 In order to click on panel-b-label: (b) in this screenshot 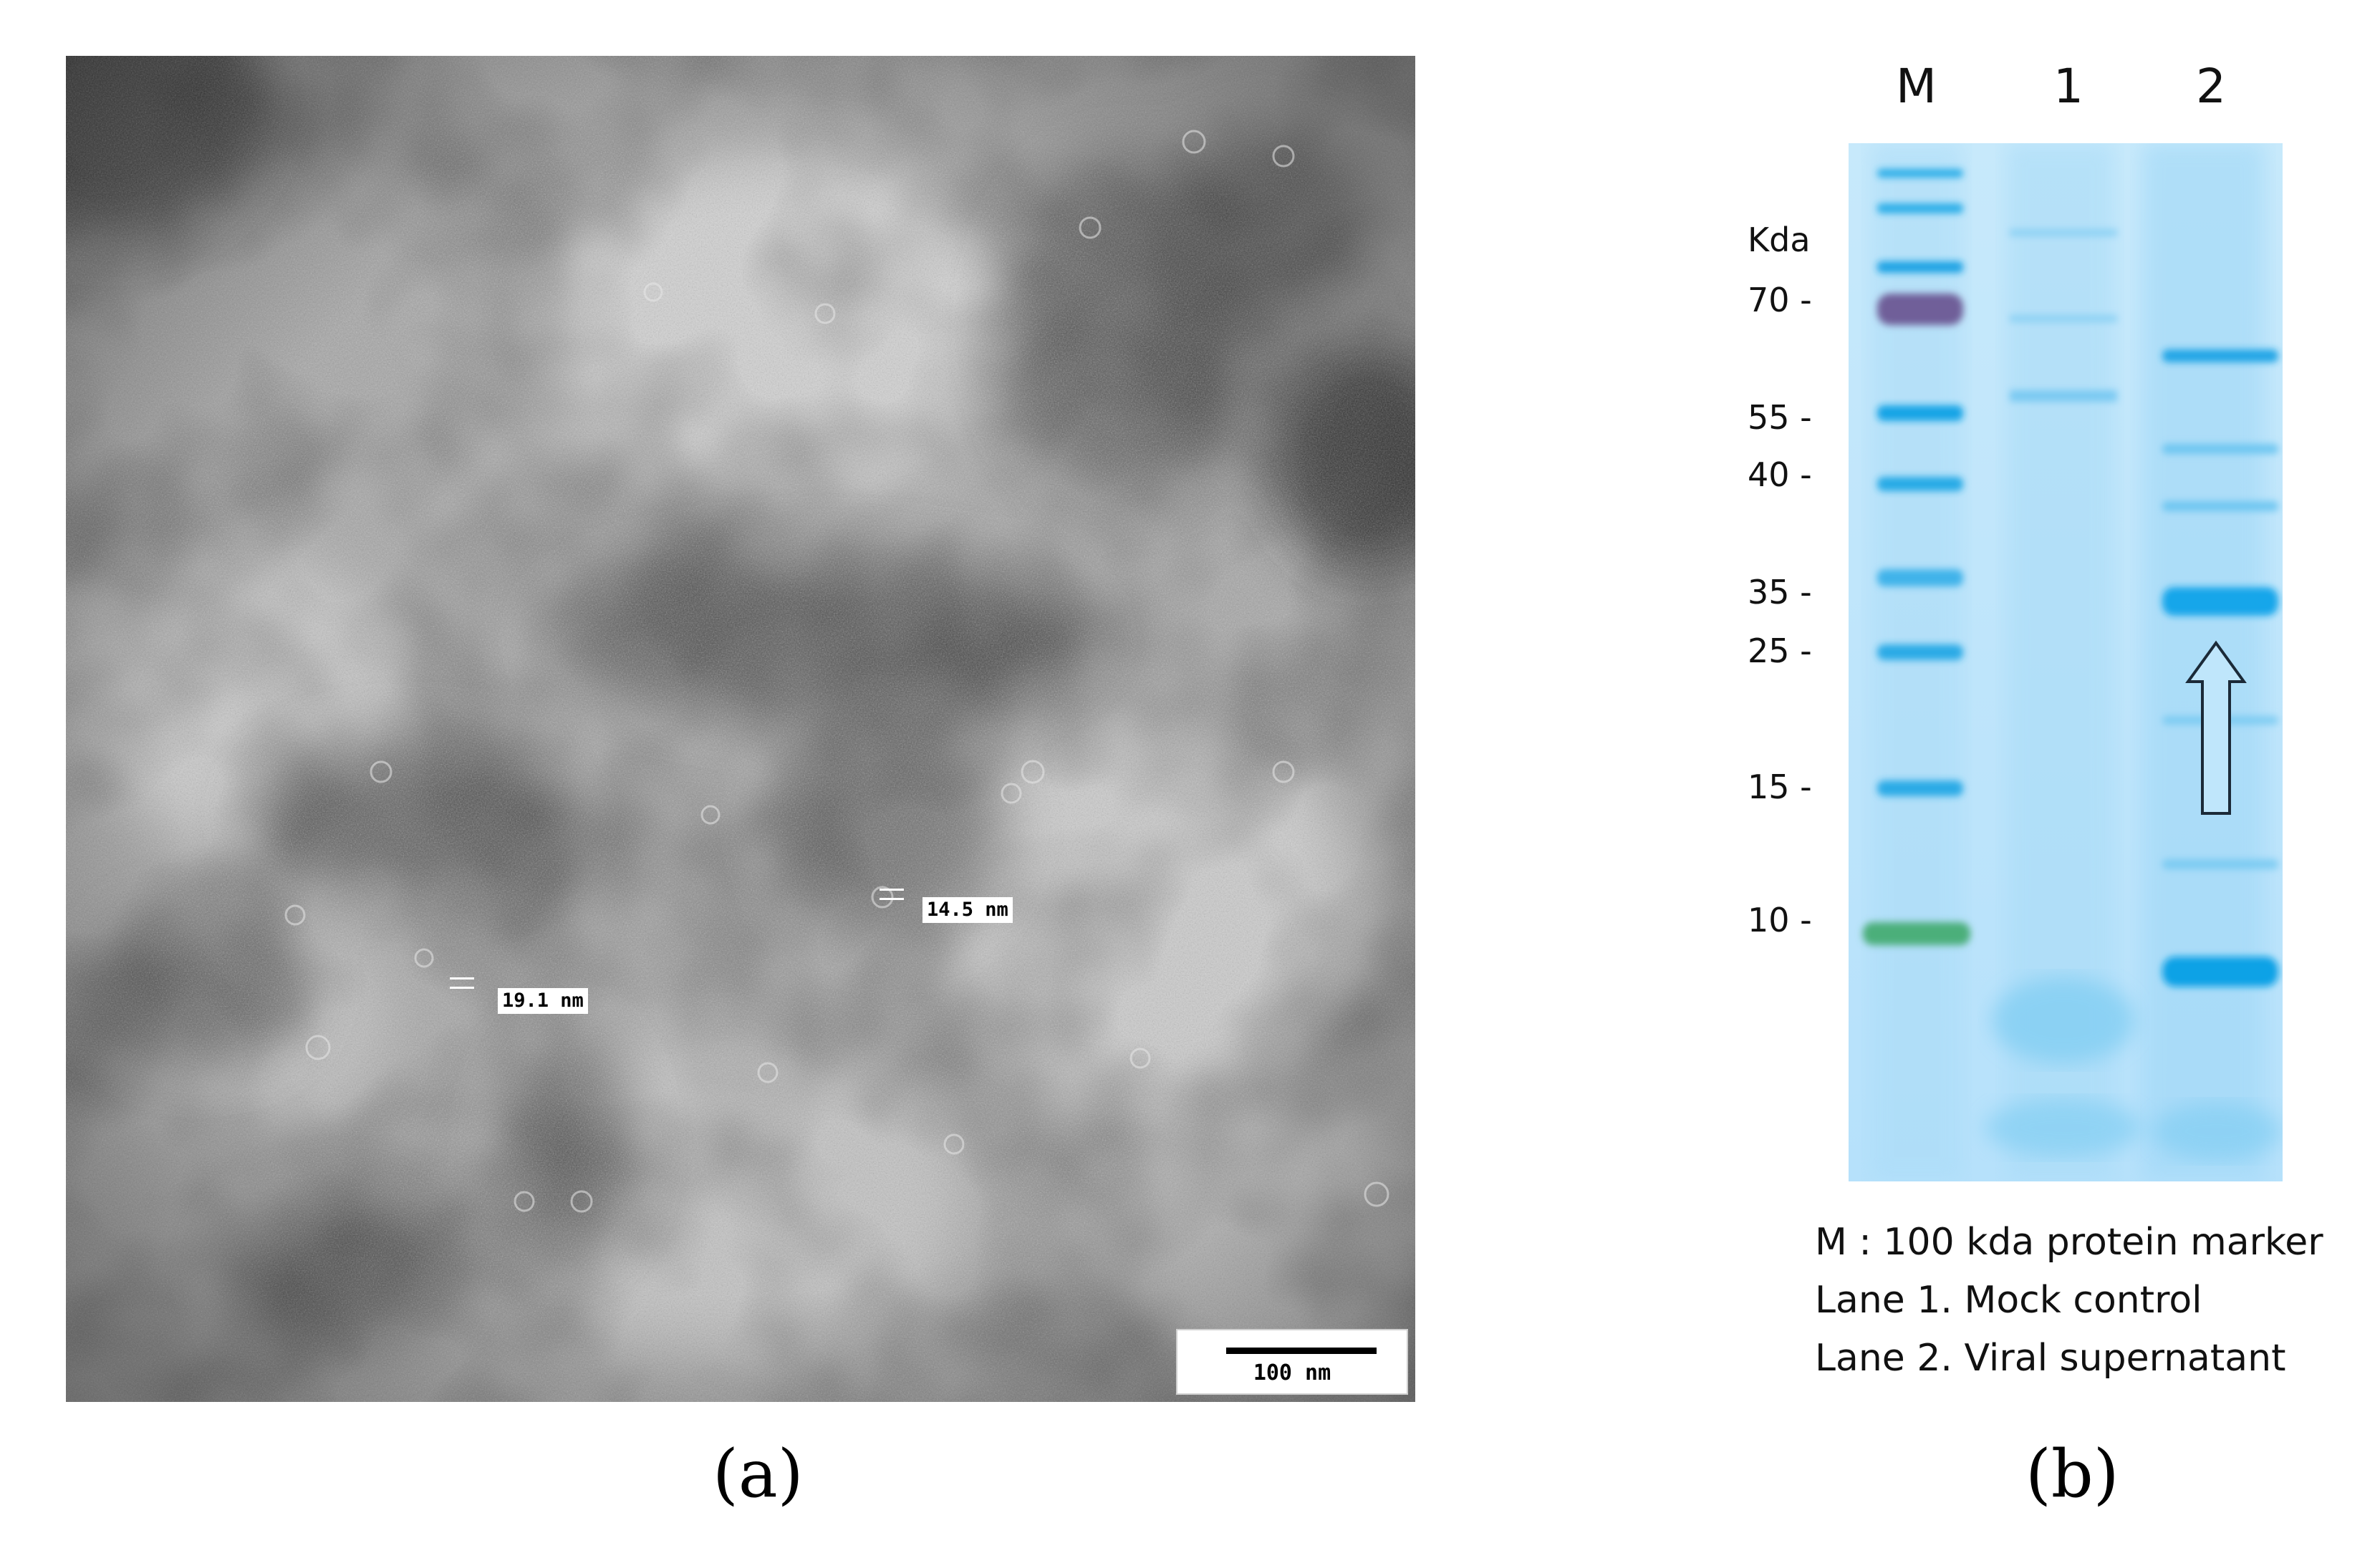, I will do `click(2072, 1474)`.